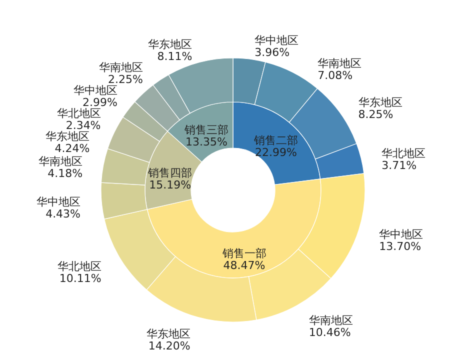 Image resolution: width=471 pixels, height=364 pixels. What do you see at coordinates (244, 265) in the screenshot?
I see `data-label: 48.47%` at bounding box center [244, 265].